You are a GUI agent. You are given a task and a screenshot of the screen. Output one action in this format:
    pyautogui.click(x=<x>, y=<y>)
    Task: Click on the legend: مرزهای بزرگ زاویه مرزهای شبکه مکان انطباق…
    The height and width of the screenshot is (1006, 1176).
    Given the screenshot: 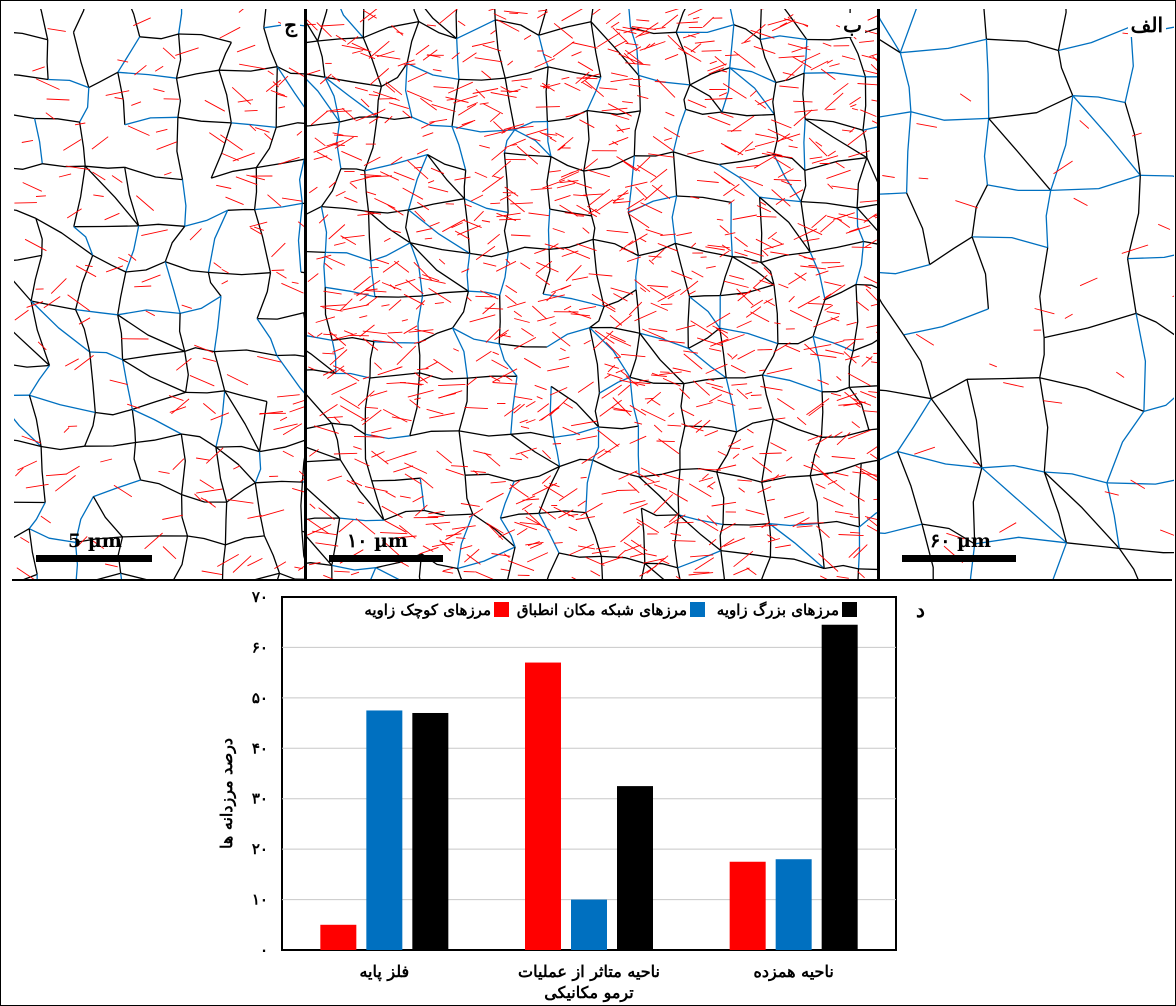 What is the action you would take?
    pyautogui.click(x=610, y=610)
    